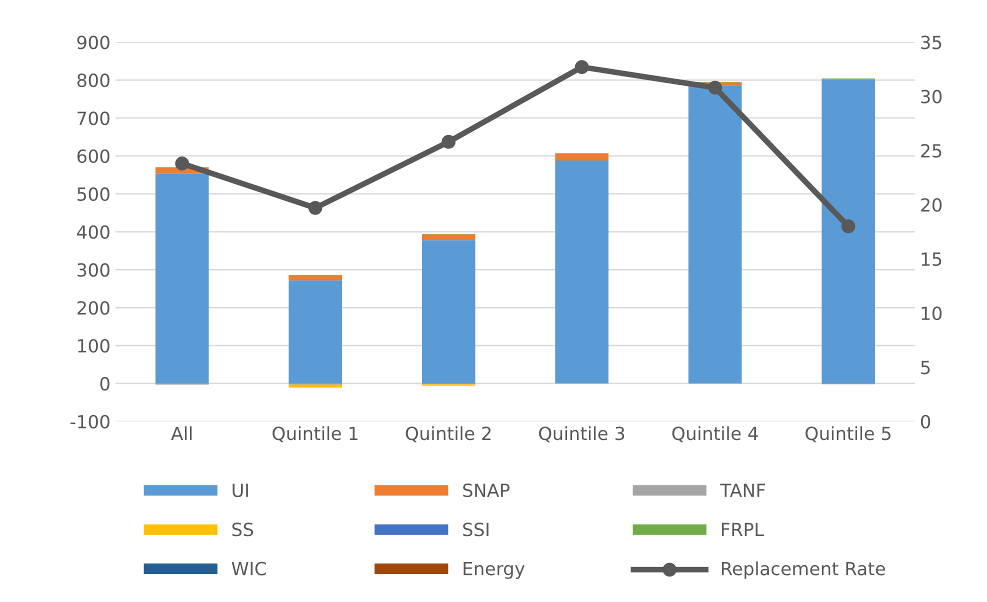  Describe the element at coordinates (94, 270) in the screenshot. I see `y-tick-label: 300` at that location.